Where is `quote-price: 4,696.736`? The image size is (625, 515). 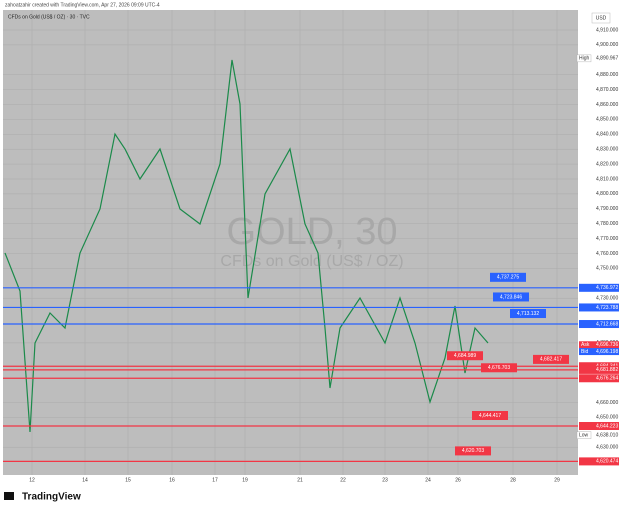
quote-price: 4,696.736 is located at coordinates (607, 345).